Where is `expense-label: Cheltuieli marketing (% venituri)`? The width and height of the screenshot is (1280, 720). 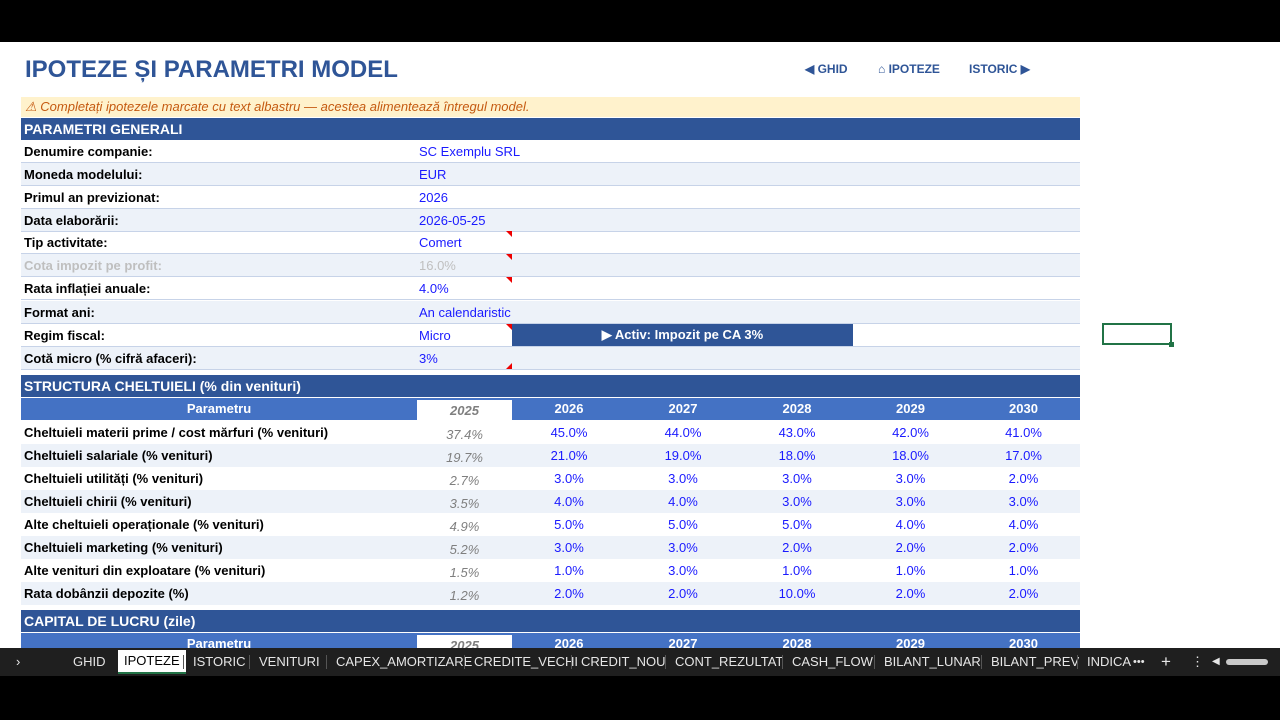 expense-label: Cheltuieli marketing (% venituri) is located at coordinates (123, 547).